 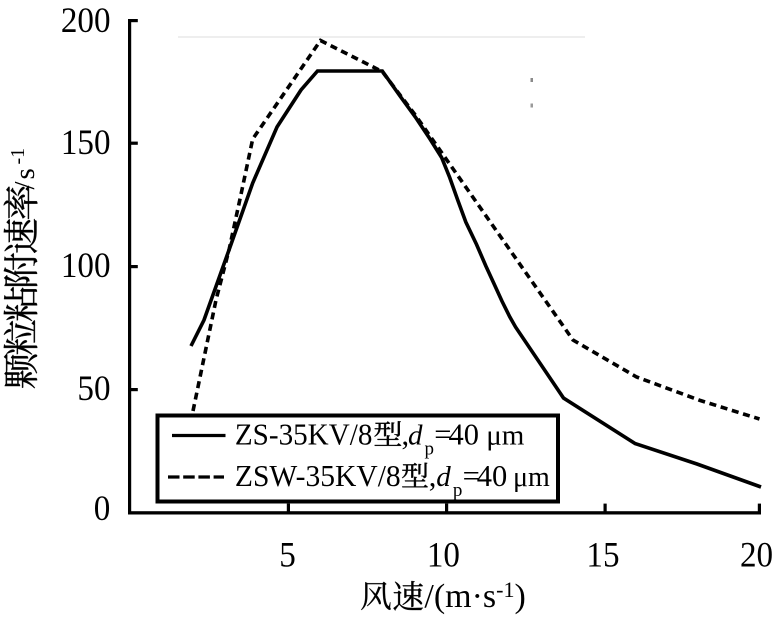 I want to click on svg-text: 200, so click(x=86, y=21).